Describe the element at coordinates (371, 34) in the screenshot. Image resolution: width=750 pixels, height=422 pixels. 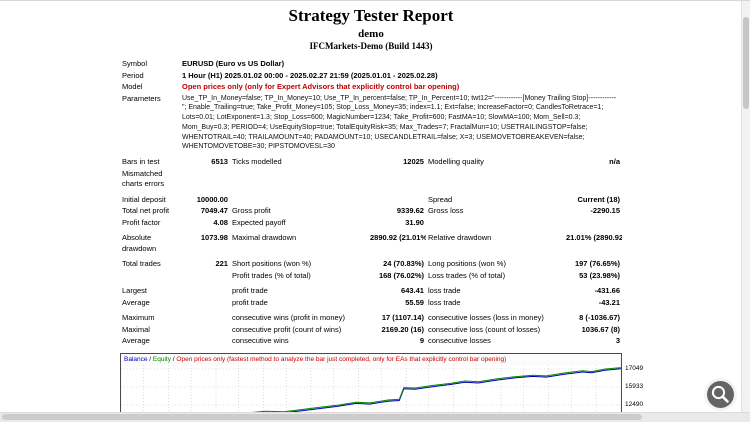
I see `expert-name: demo` at that location.